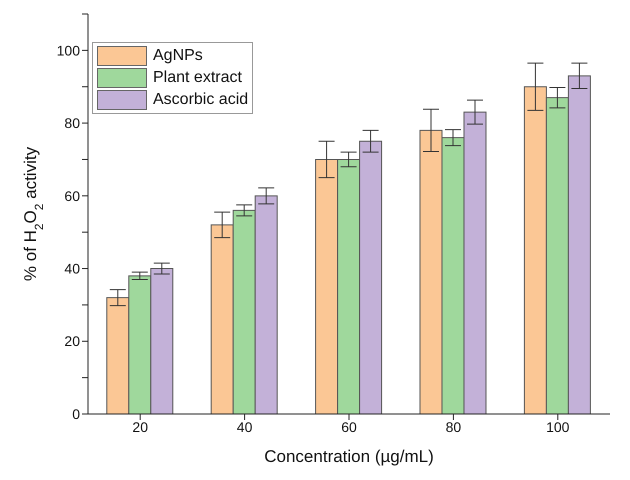 This screenshot has height=480, width=630. I want to click on x-axis-title: Concentration (µg/mL), so click(349, 456).